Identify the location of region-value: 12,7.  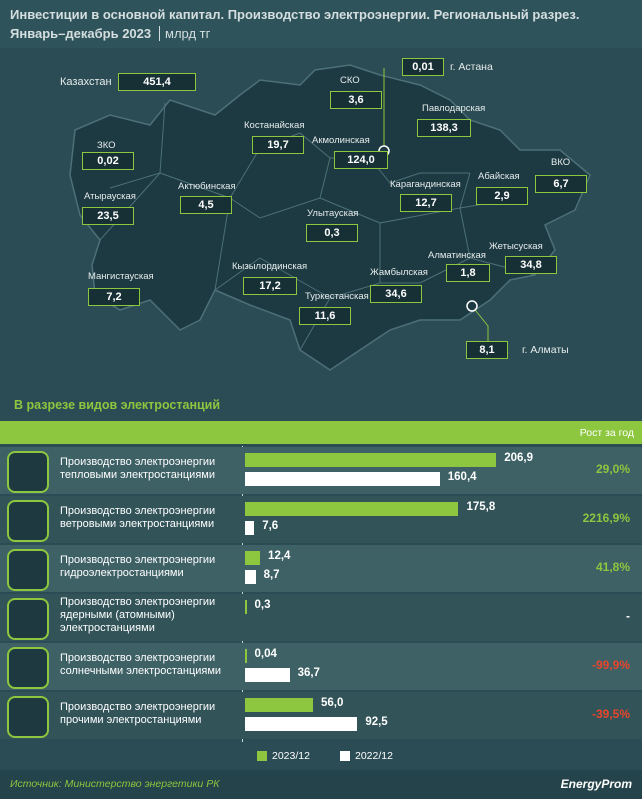
(426, 203).